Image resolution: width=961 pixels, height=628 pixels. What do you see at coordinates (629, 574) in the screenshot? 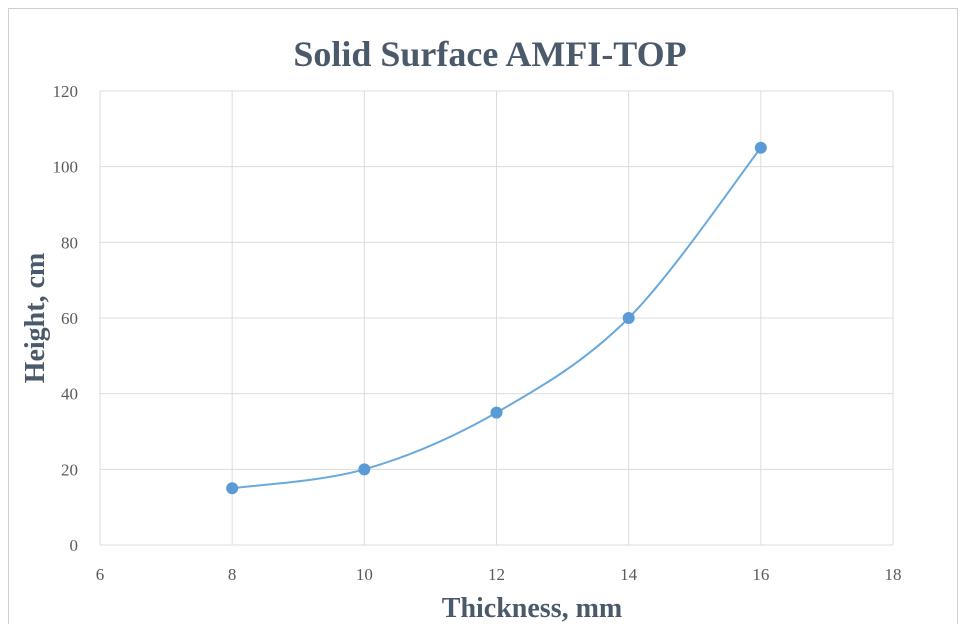
I see `x-tick-label: 14` at bounding box center [629, 574].